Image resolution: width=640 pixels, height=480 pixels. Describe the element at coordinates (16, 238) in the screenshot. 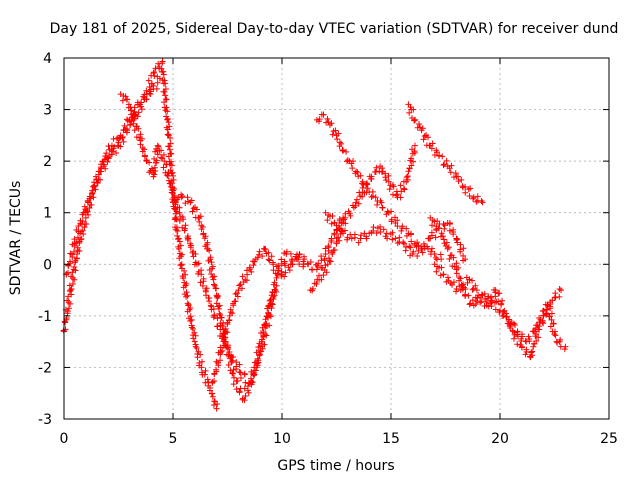

I see `y-axis-label: SDTVAR / TECUs` at that location.